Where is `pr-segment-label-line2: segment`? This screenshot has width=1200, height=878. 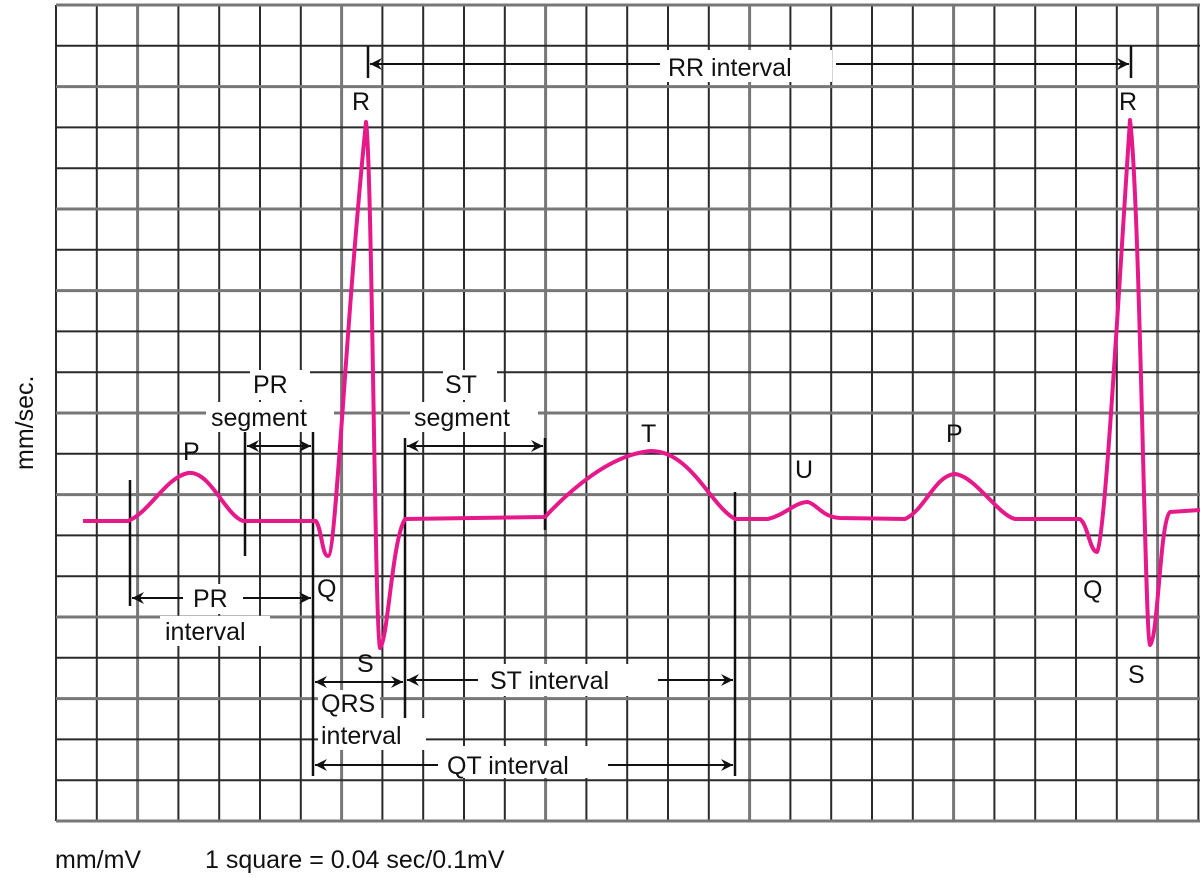
pr-segment-label-line2: segment is located at coordinates (259, 418).